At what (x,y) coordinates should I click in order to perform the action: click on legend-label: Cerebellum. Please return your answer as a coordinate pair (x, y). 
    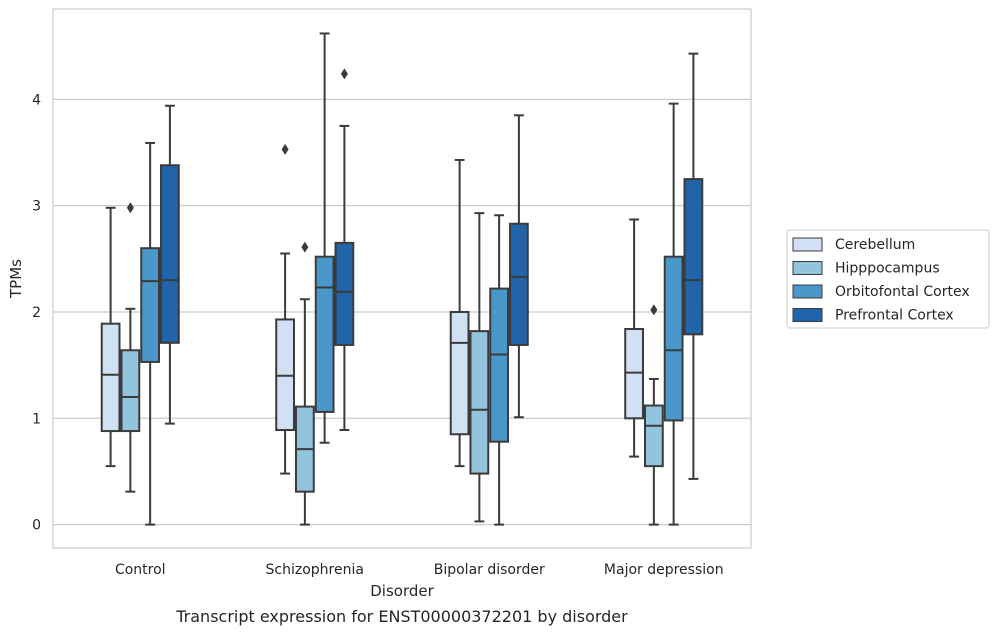
    Looking at the image, I should click on (875, 245).